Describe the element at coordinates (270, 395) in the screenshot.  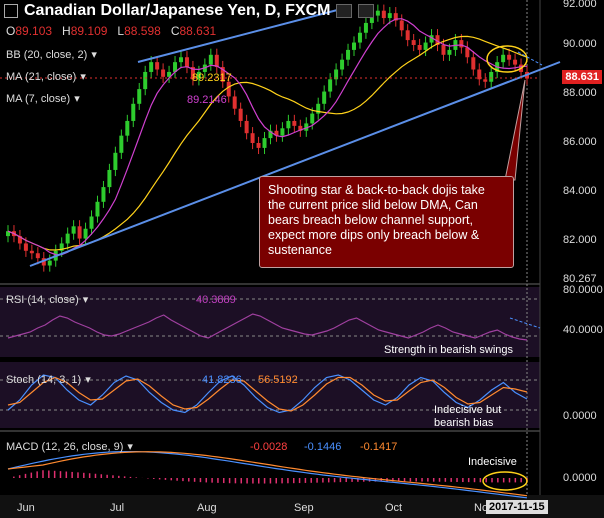
I see `stoch-pane-bg` at that location.